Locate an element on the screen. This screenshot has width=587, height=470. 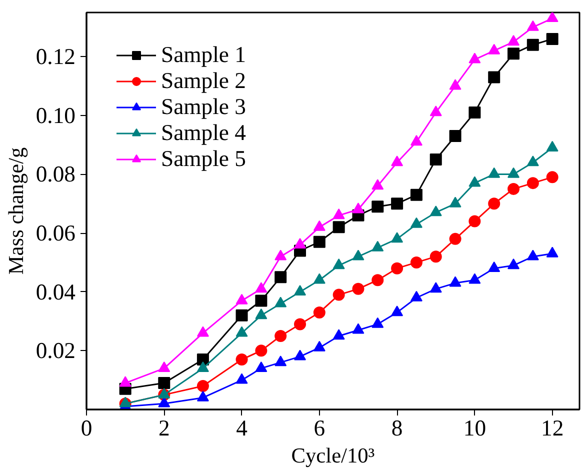
x-tick-label: 6 is located at coordinates (320, 428).